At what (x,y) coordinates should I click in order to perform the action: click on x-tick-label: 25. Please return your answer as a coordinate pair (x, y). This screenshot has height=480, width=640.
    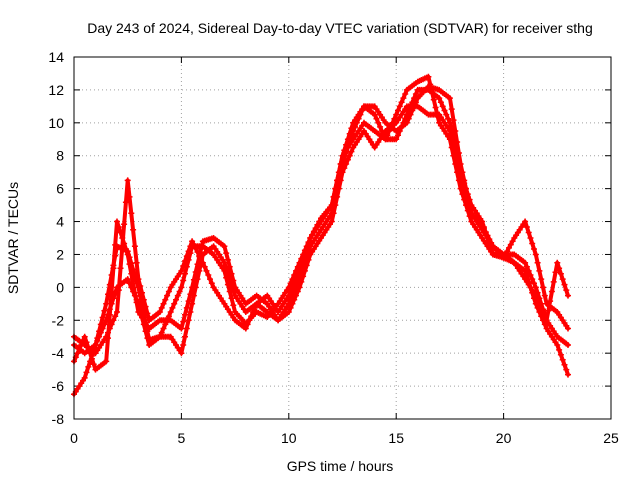
    Looking at the image, I should click on (611, 438).